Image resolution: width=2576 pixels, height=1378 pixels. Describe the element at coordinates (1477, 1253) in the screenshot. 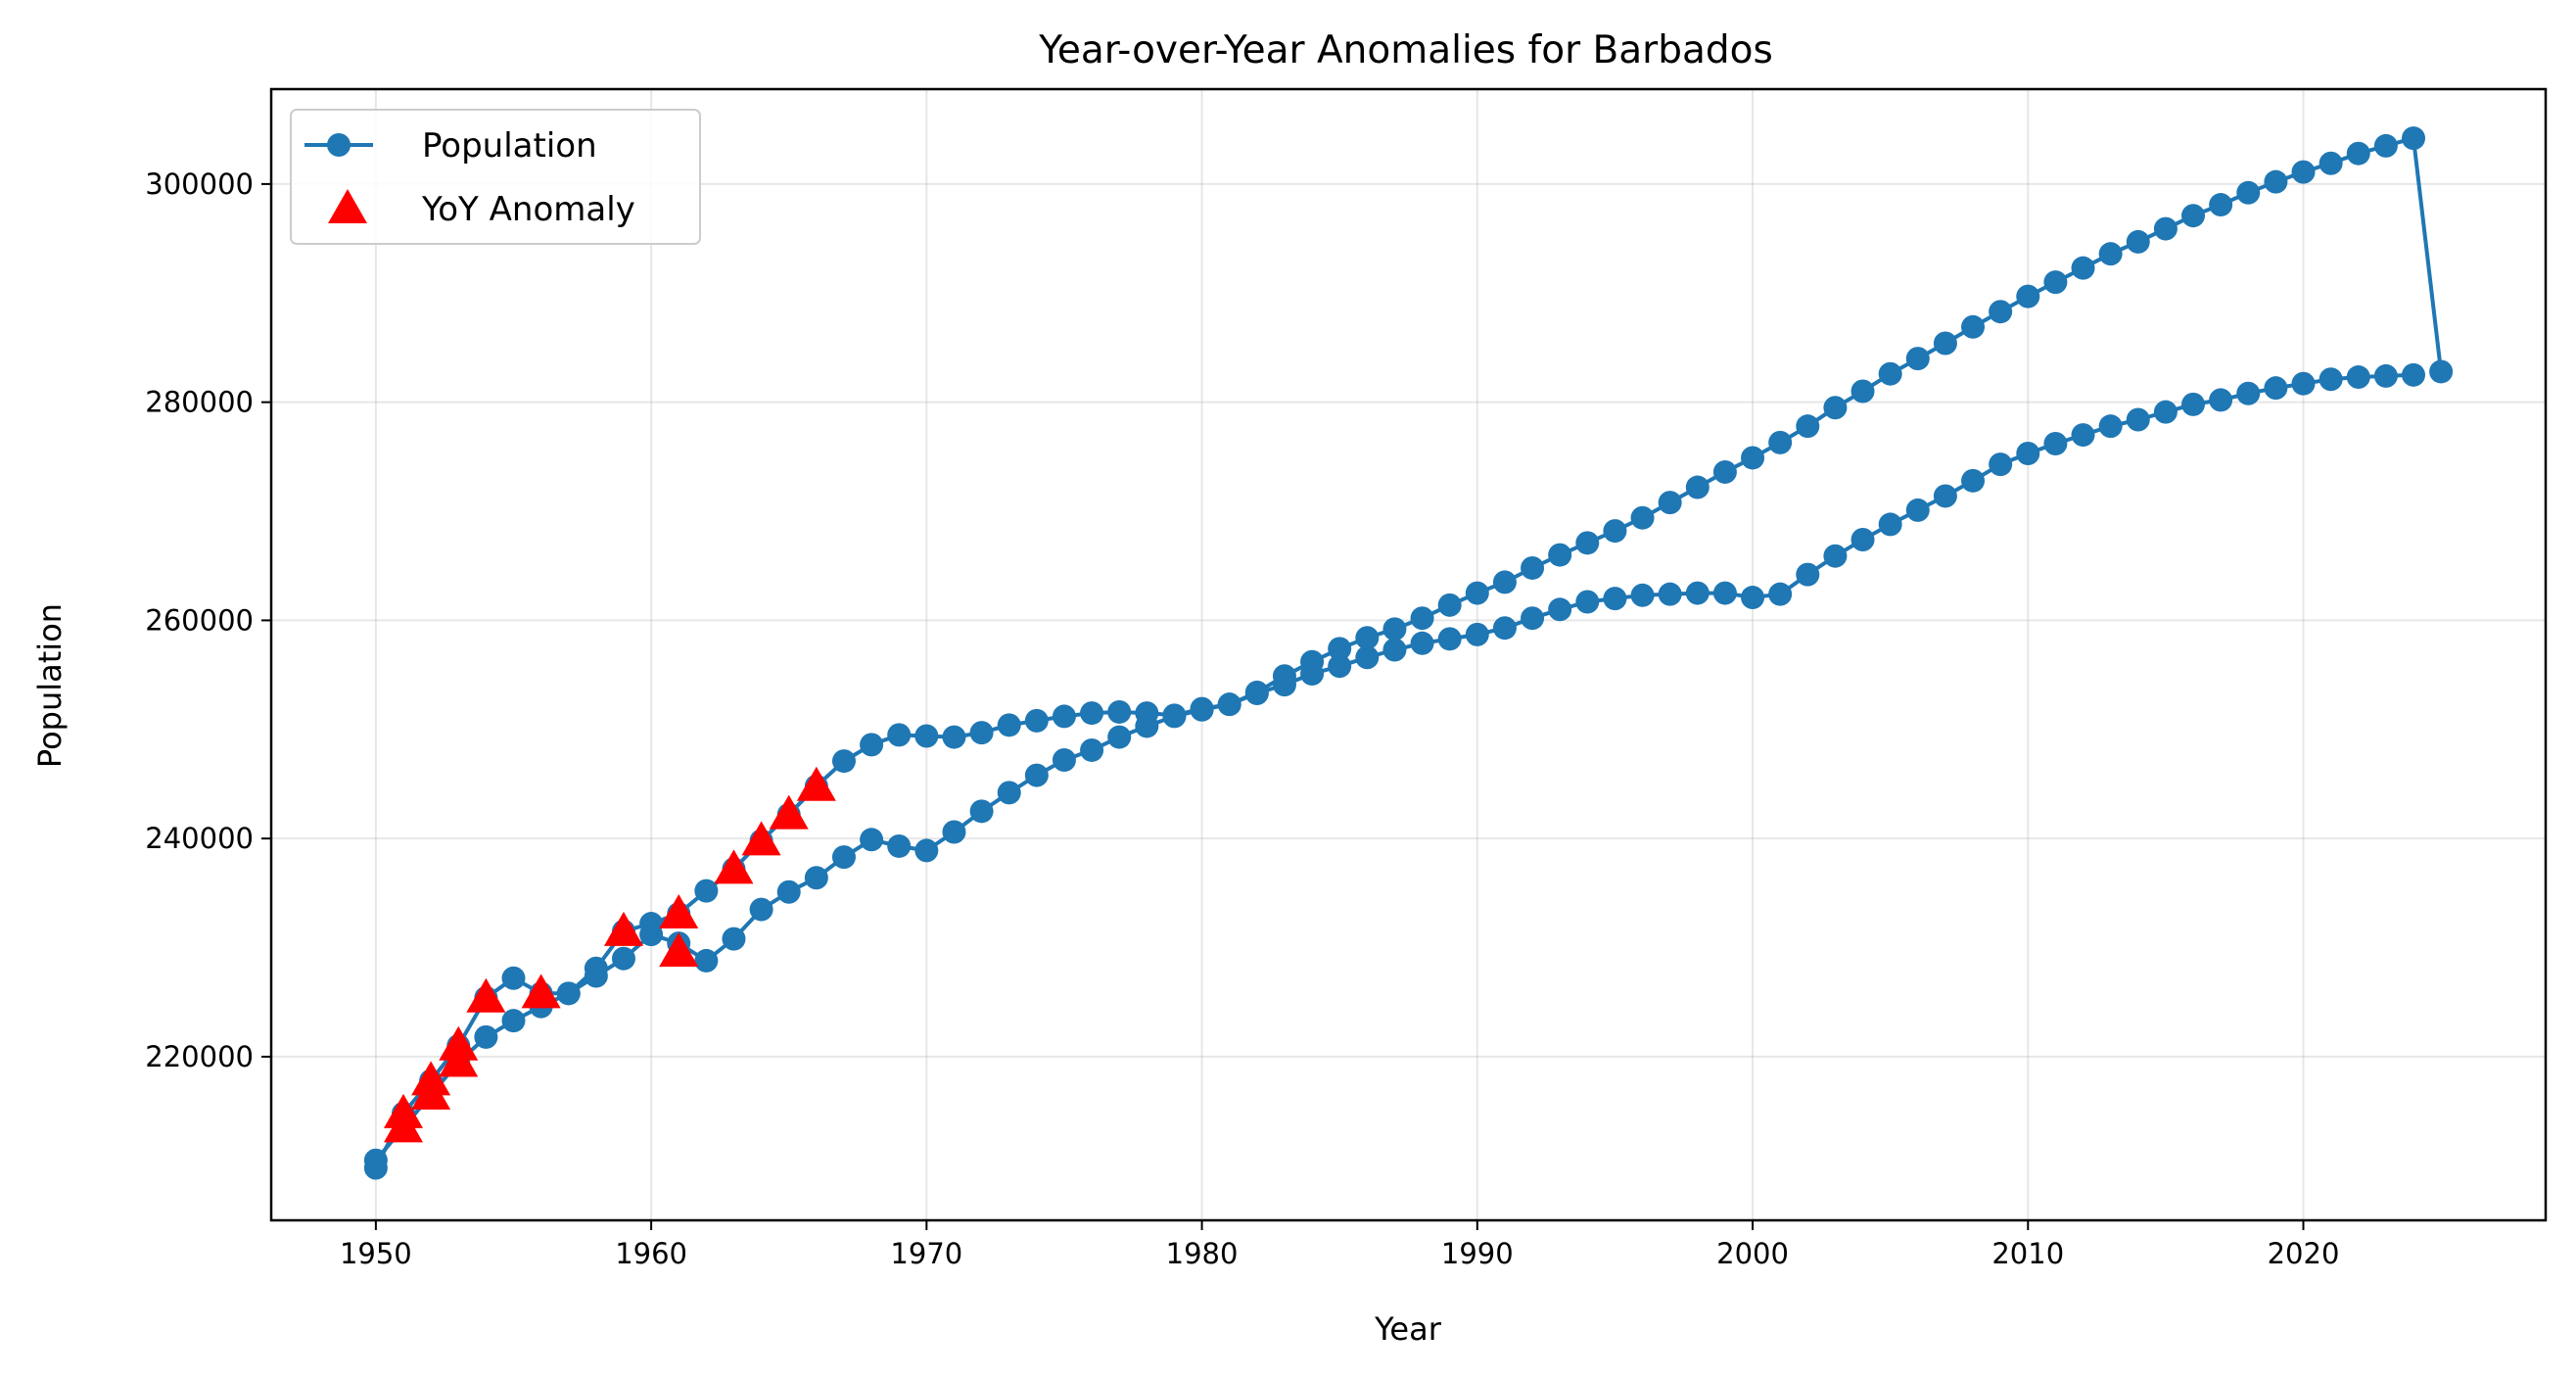

I see `x-tick-label: 1990` at that location.